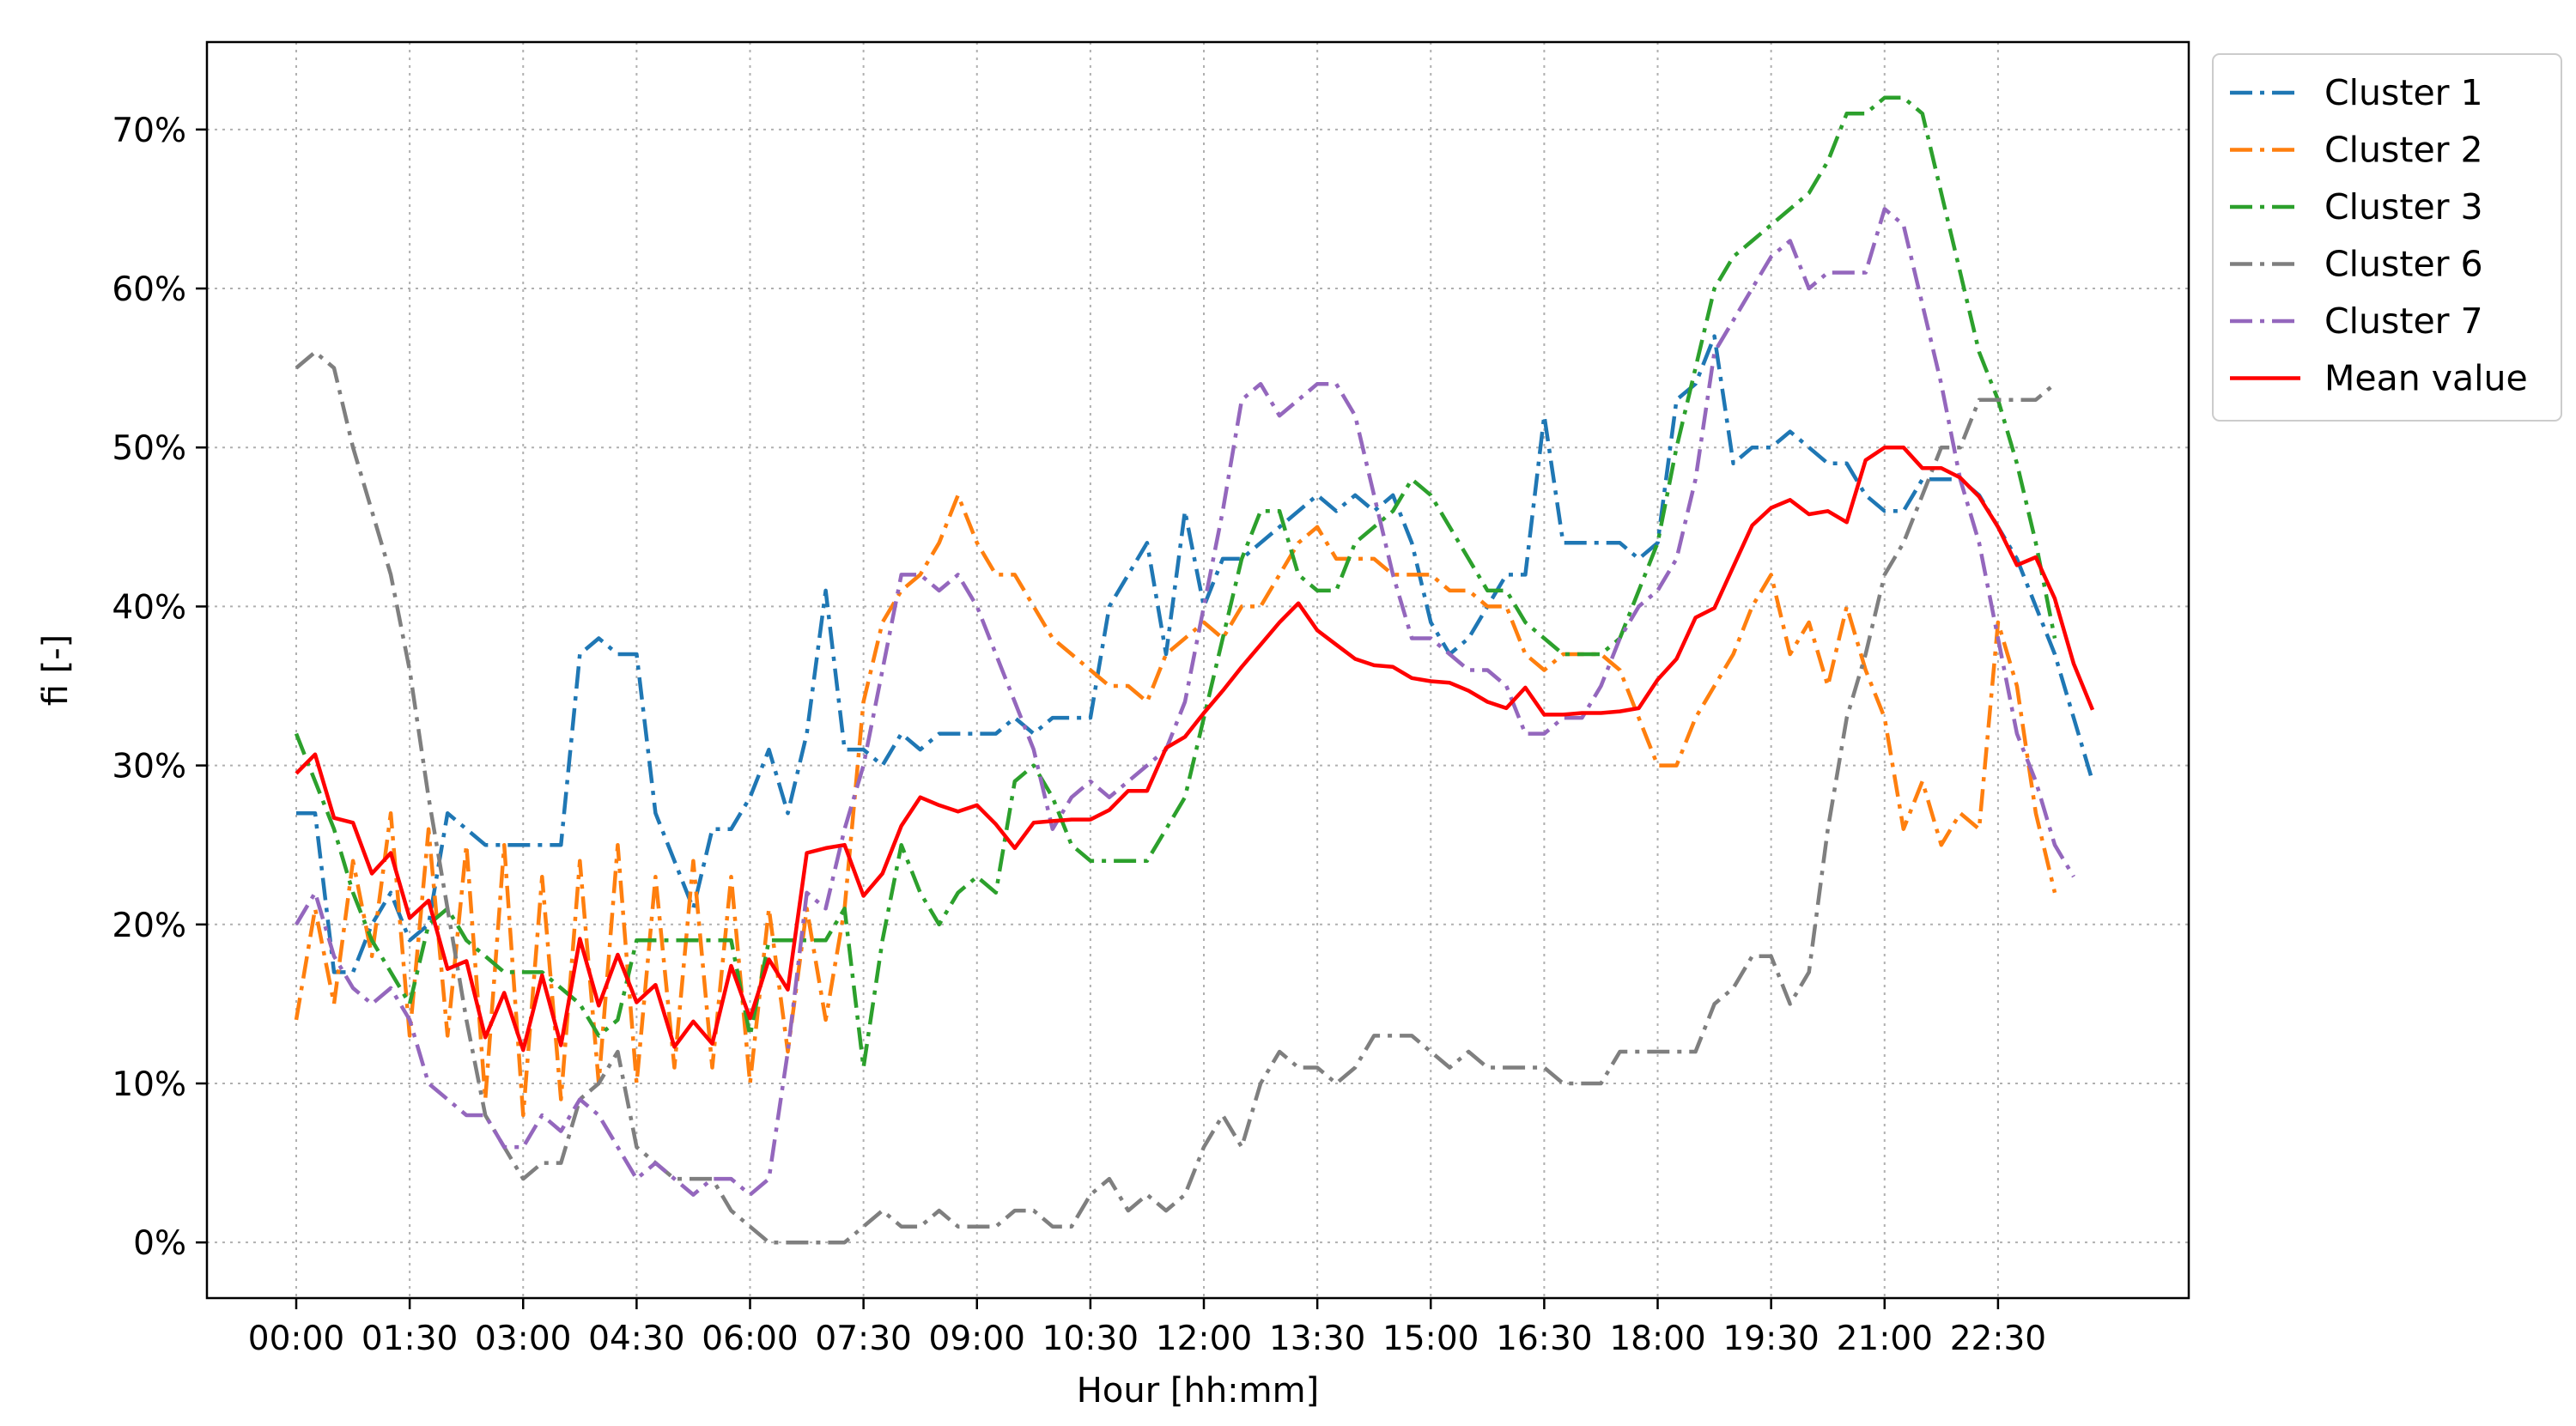 This screenshot has width=2576, height=1426. What do you see at coordinates (149, 1084) in the screenshot?
I see `y-tick-label: 10%` at bounding box center [149, 1084].